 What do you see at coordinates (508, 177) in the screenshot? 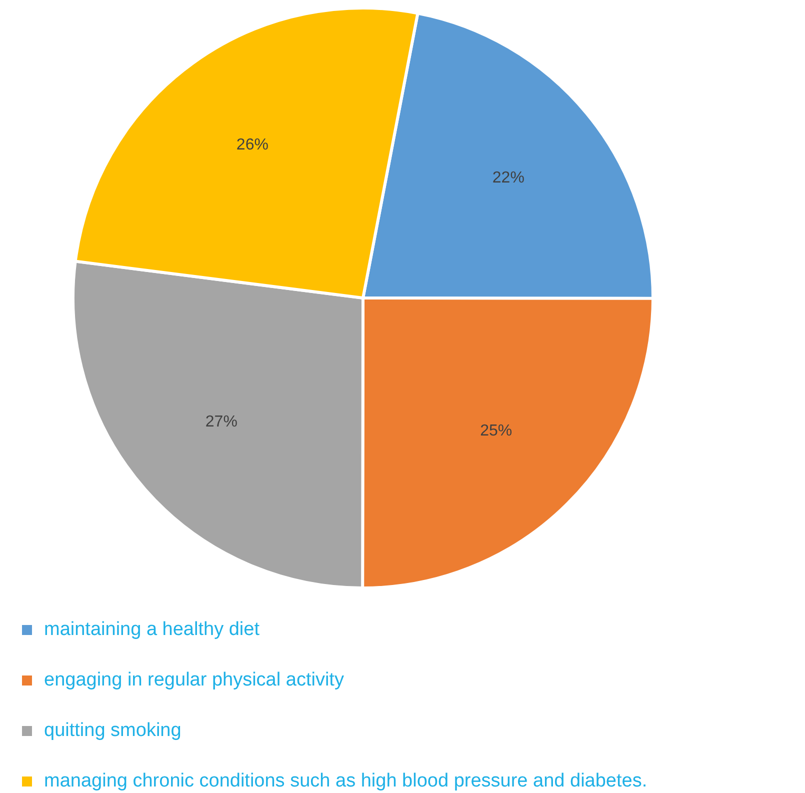
I see `data-label: 22%` at bounding box center [508, 177].